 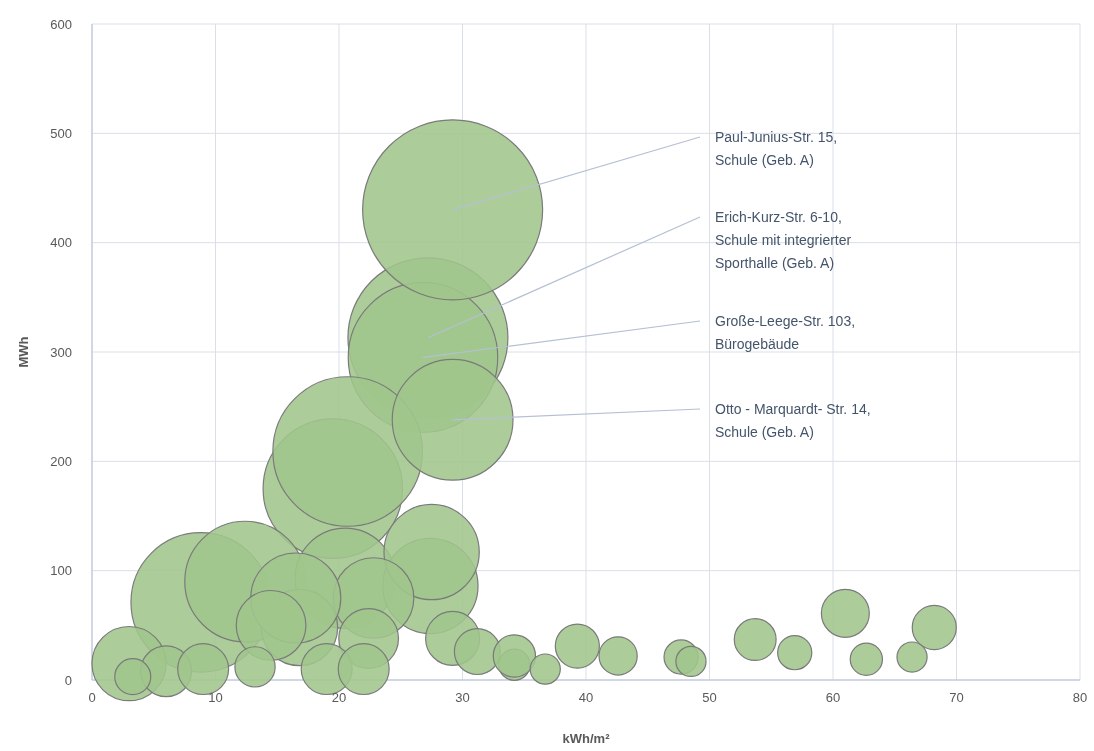 I want to click on annotation: Erich-Kurz-Str. 6-10, Schule mit integrierter Sporthalle (Geb. A), so click(x=783, y=240).